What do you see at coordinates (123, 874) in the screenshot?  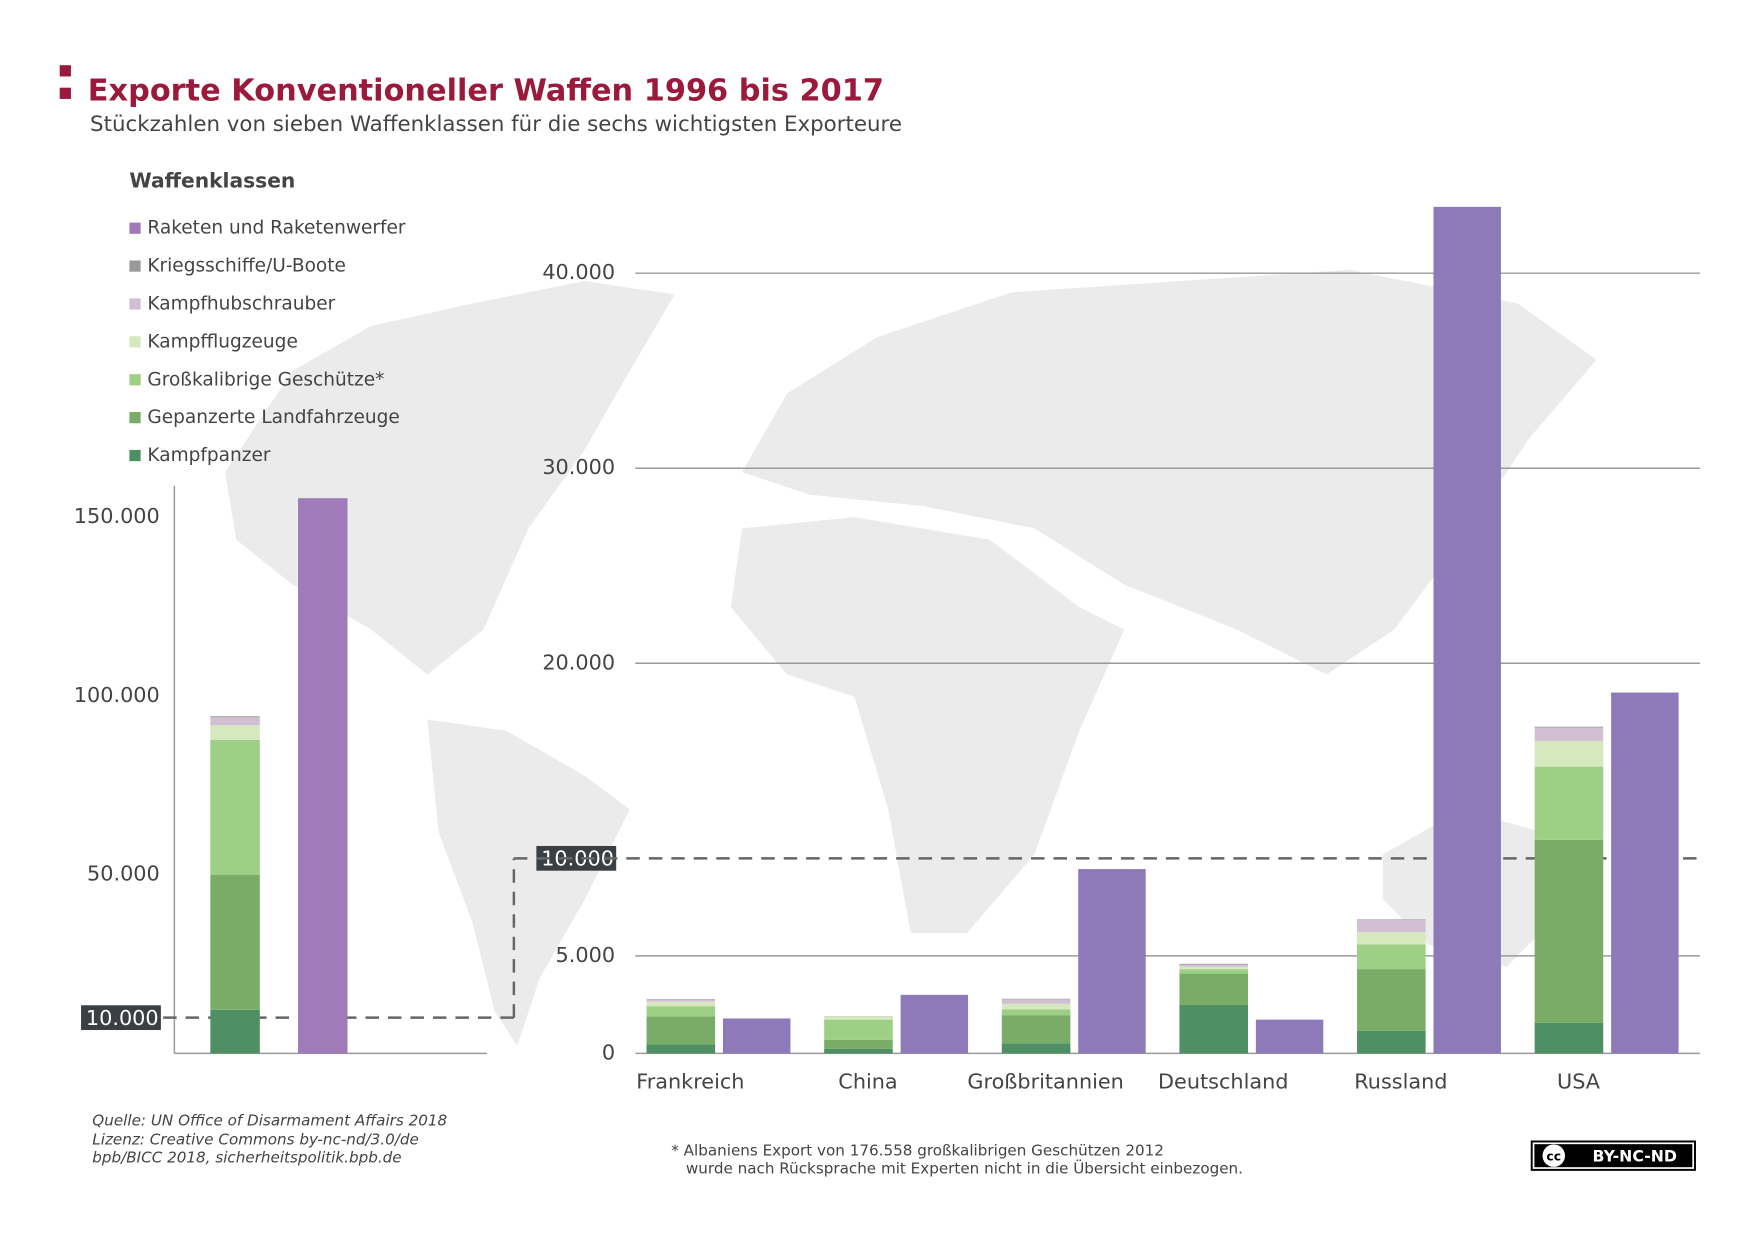 I see `y-tick-label: 50.000` at bounding box center [123, 874].